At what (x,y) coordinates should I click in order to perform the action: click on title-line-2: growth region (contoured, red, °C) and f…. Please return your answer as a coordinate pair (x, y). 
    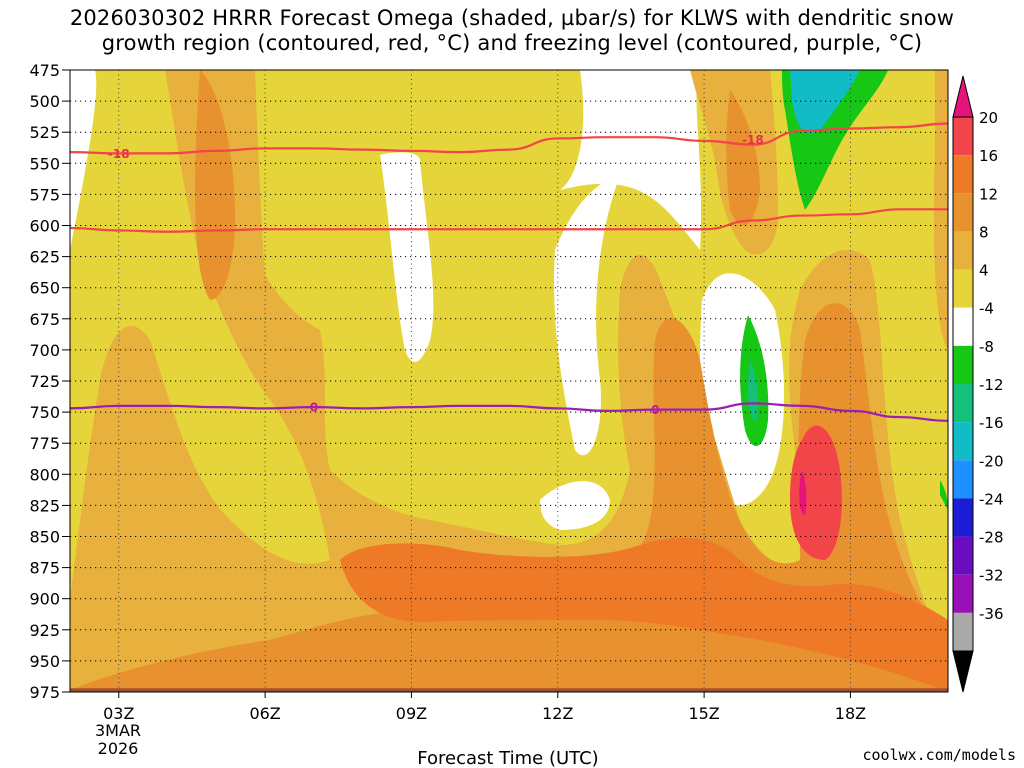
    Looking at the image, I should click on (512, 43).